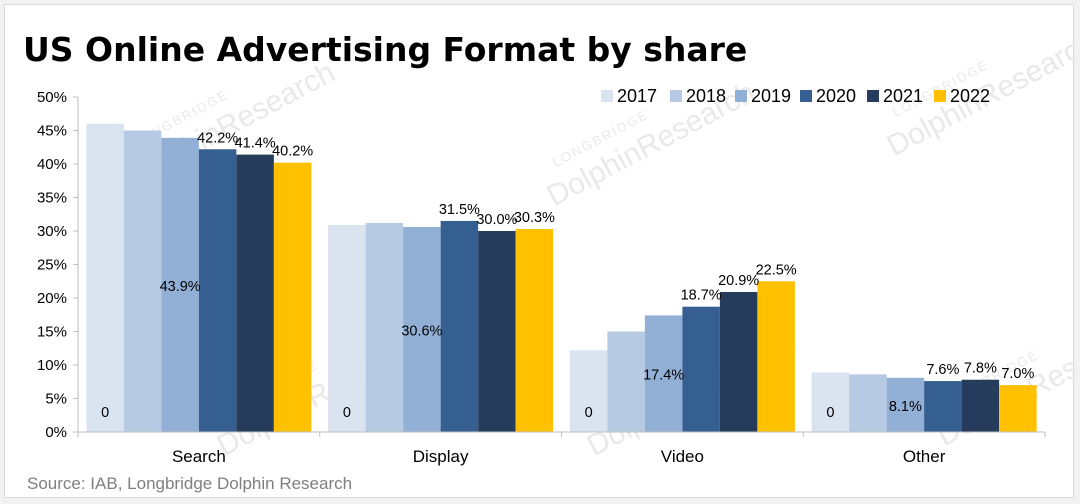 The height and width of the screenshot is (504, 1080). I want to click on data-label: 18.7%, so click(701, 296).